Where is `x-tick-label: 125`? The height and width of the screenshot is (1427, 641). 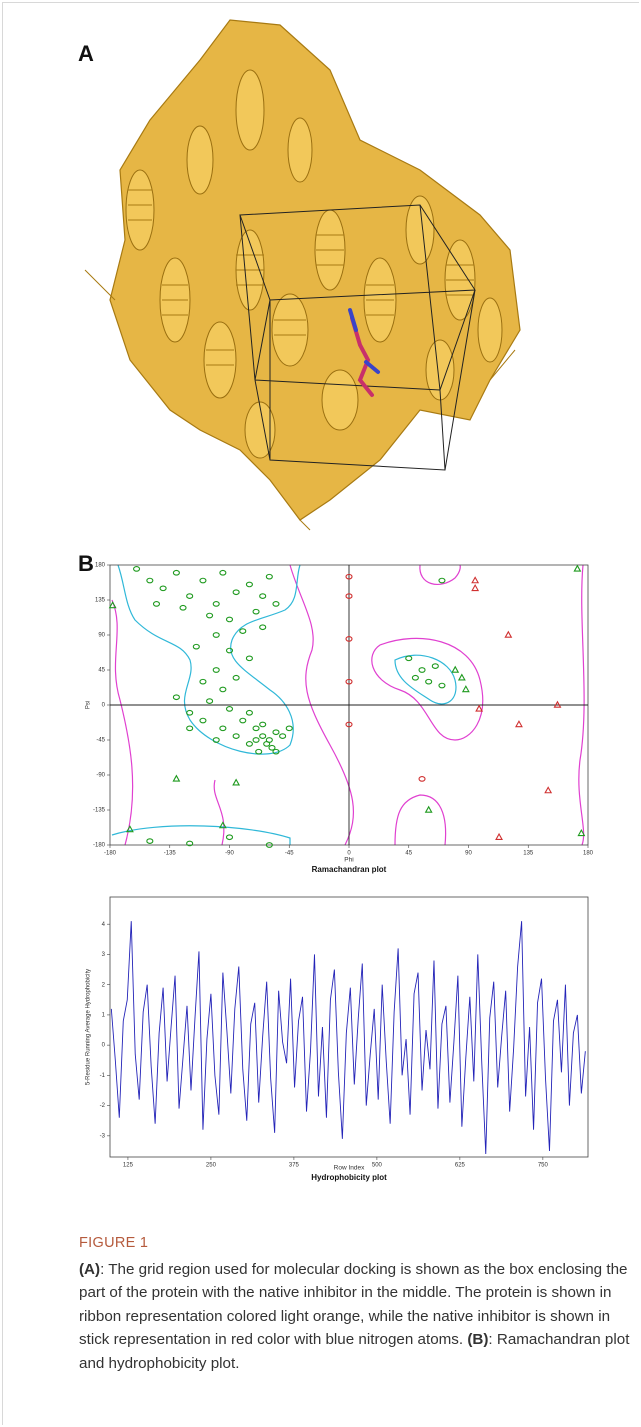 x-tick-label: 125 is located at coordinates (128, 1166).